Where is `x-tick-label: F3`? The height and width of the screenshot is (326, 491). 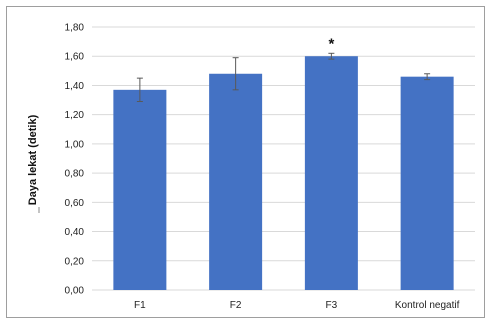
x-tick-label: F3 is located at coordinates (332, 305).